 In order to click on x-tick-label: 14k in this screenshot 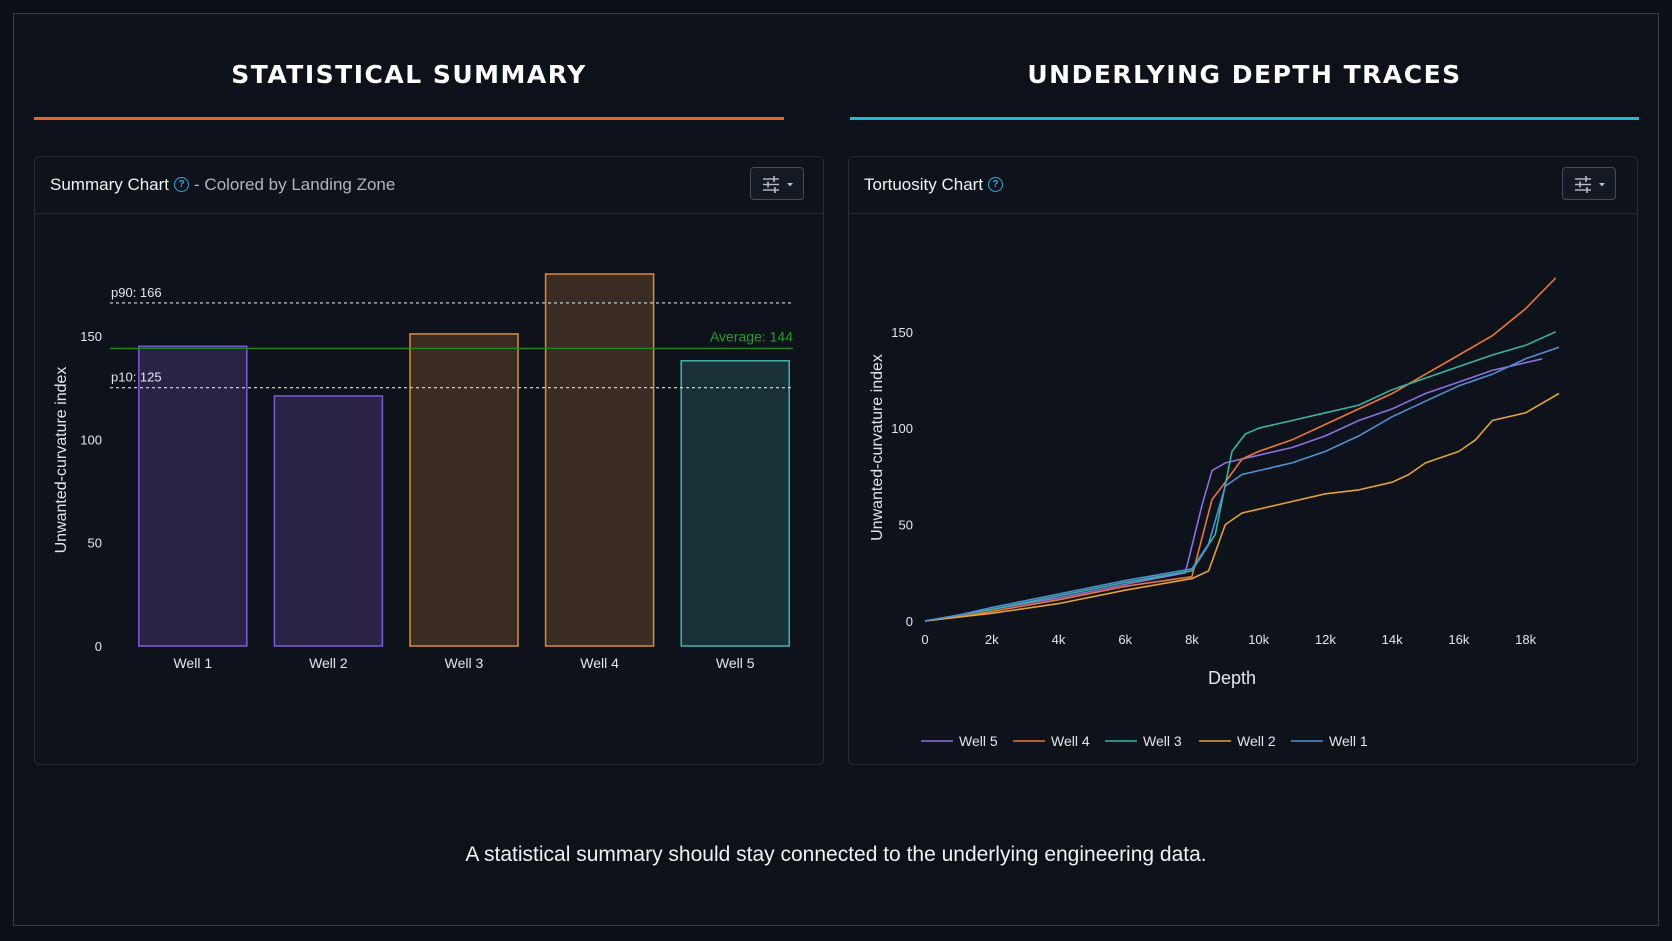, I will do `click(1392, 639)`.